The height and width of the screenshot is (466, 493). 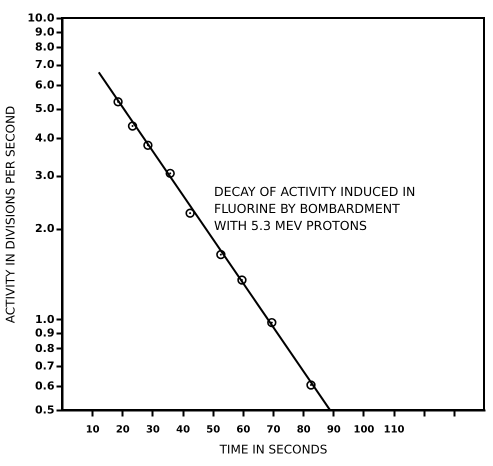 I want to click on x-tick-label: 50, so click(x=213, y=430).